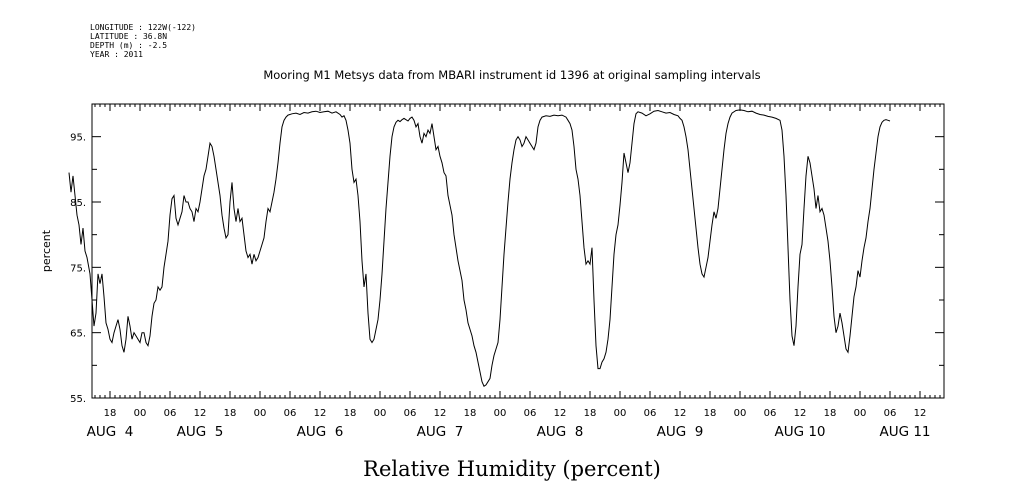 Image resolution: width=1009 pixels, height=504 pixels. I want to click on meta-year: YEAR : 2011, so click(116, 54).